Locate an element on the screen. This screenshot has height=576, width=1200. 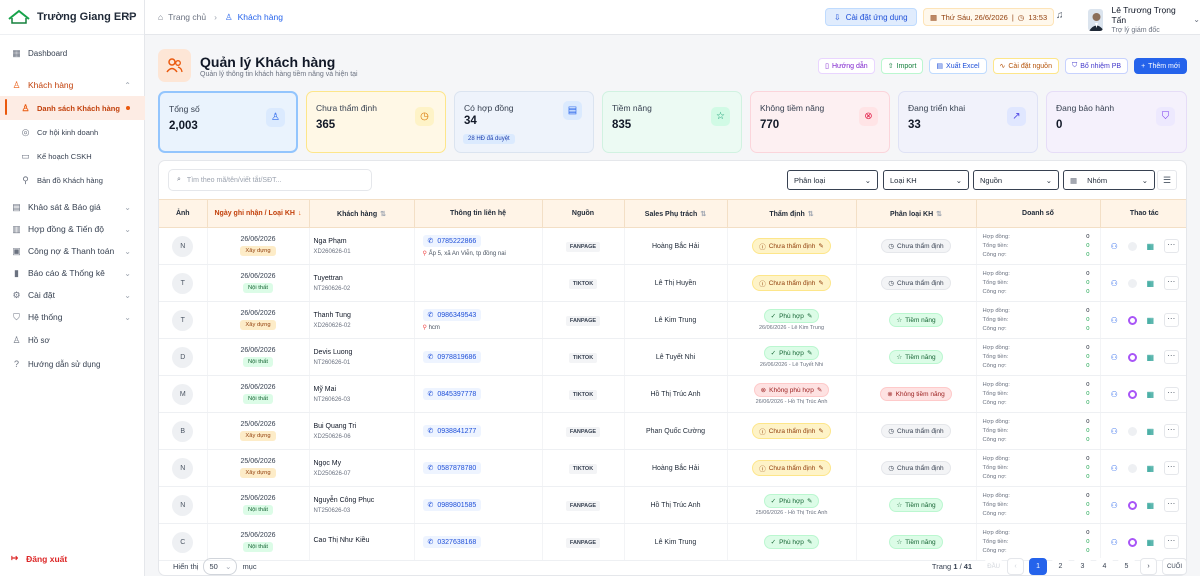
stat-card-unappraised: Chưa thẩm định 365 ◷ is located at coordinates (376, 122).